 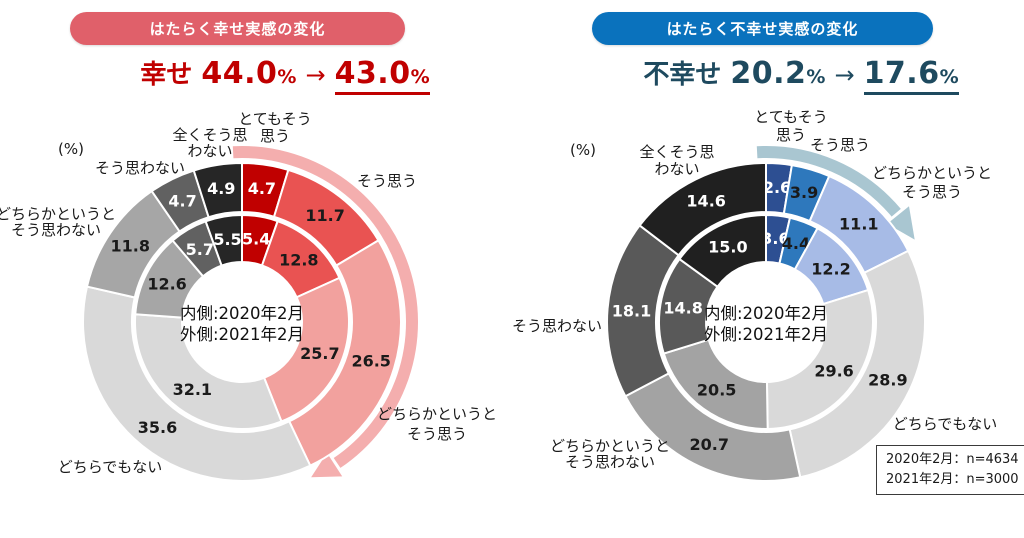 What do you see at coordinates (858, 223) in the screenshot?
I see `slice-value: 11.1` at bounding box center [858, 223].